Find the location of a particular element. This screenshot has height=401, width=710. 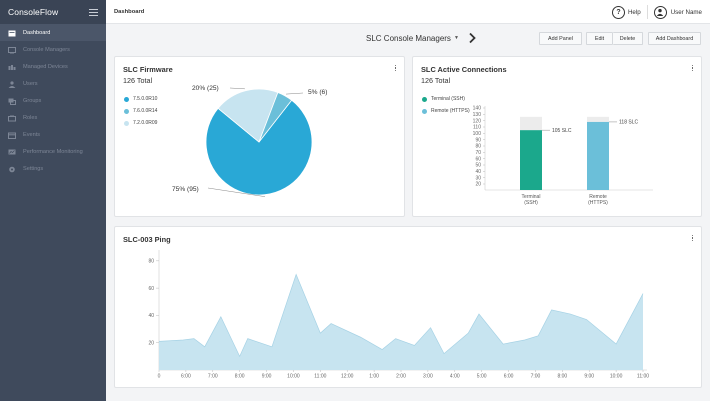

y-tick-label: 70 is located at coordinates (478, 153).